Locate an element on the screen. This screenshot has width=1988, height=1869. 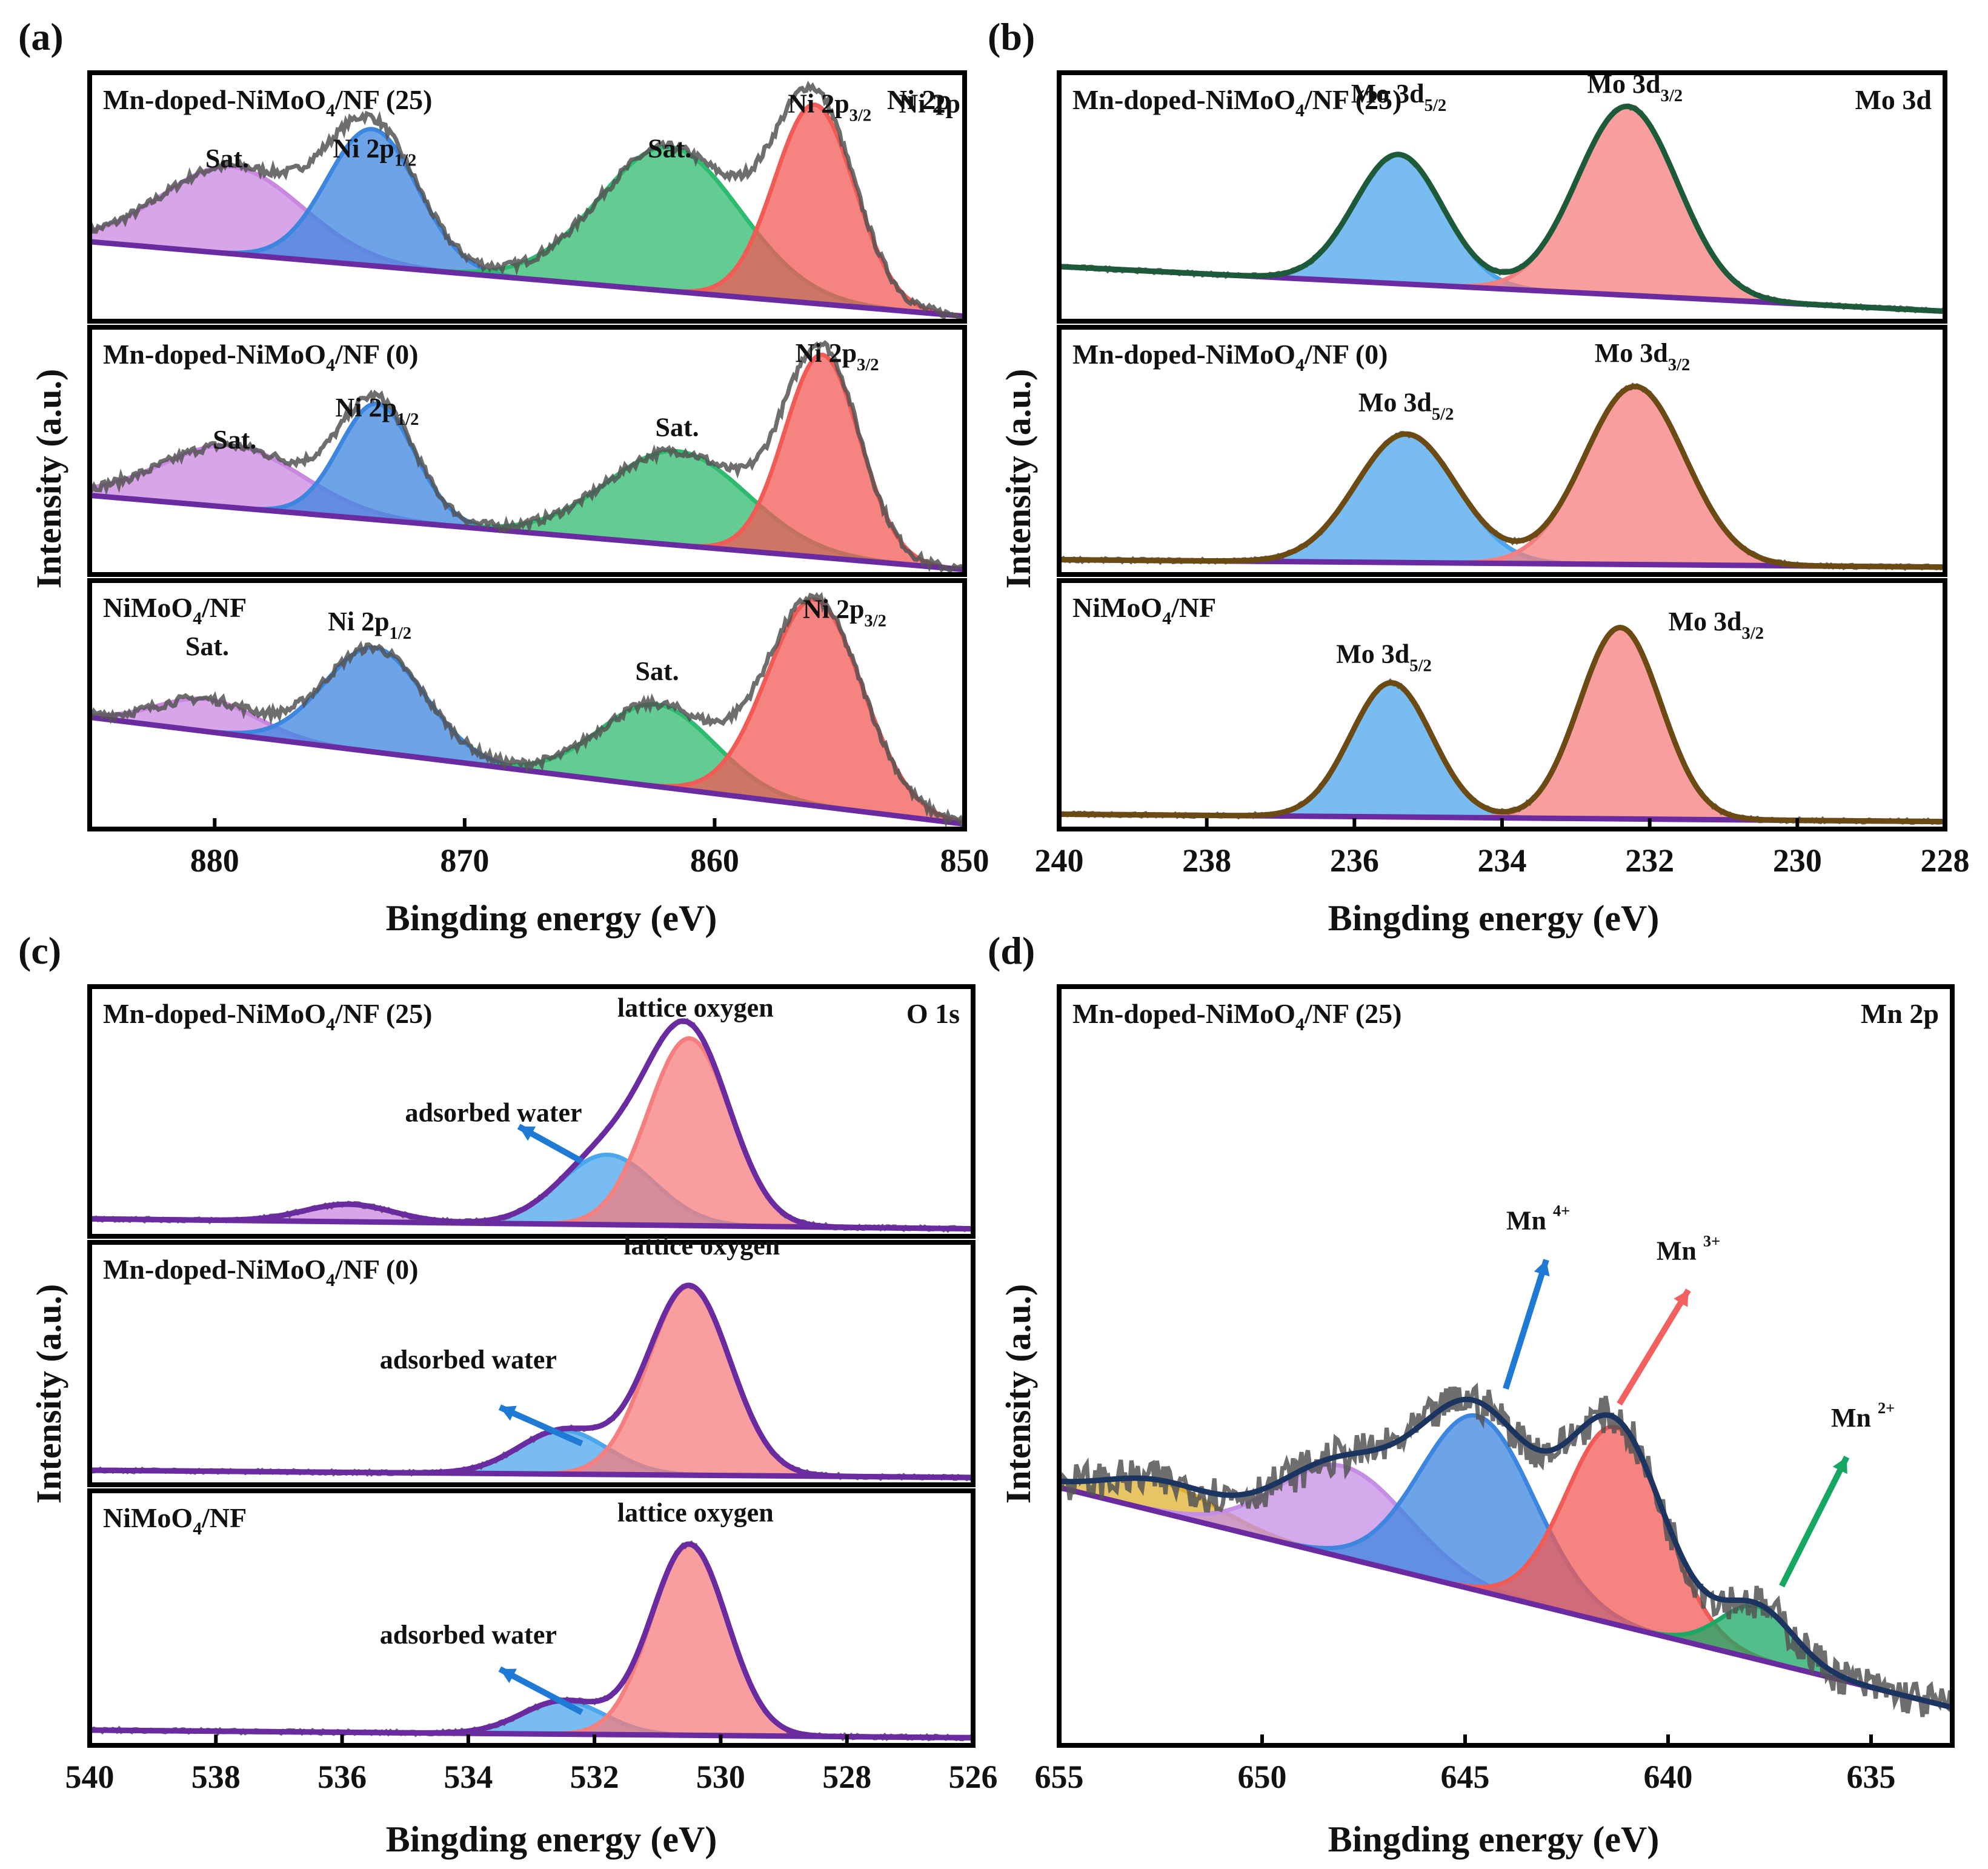
x-tick-label: 640 is located at coordinates (1668, 1777).